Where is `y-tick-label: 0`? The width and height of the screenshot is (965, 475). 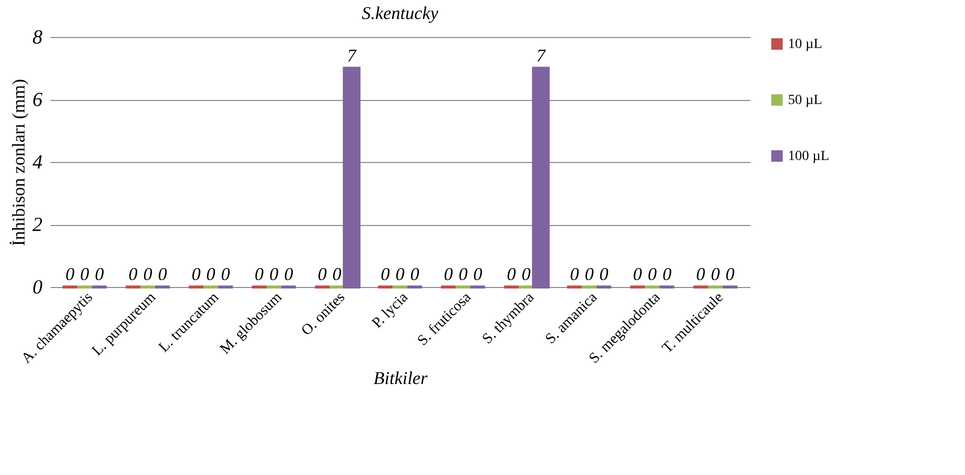
y-tick-label: 0 is located at coordinates (37, 287).